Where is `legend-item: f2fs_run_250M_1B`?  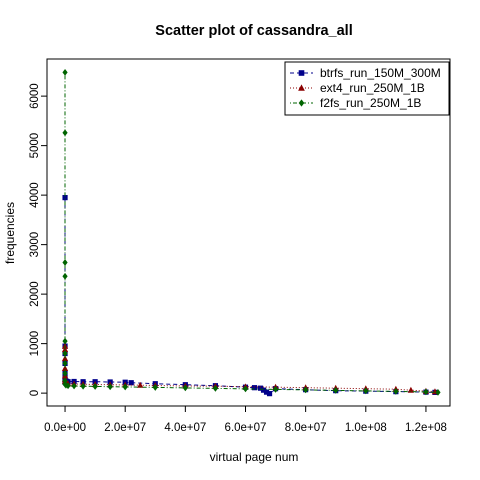
legend-item: f2fs_run_250M_1B is located at coordinates (355, 103).